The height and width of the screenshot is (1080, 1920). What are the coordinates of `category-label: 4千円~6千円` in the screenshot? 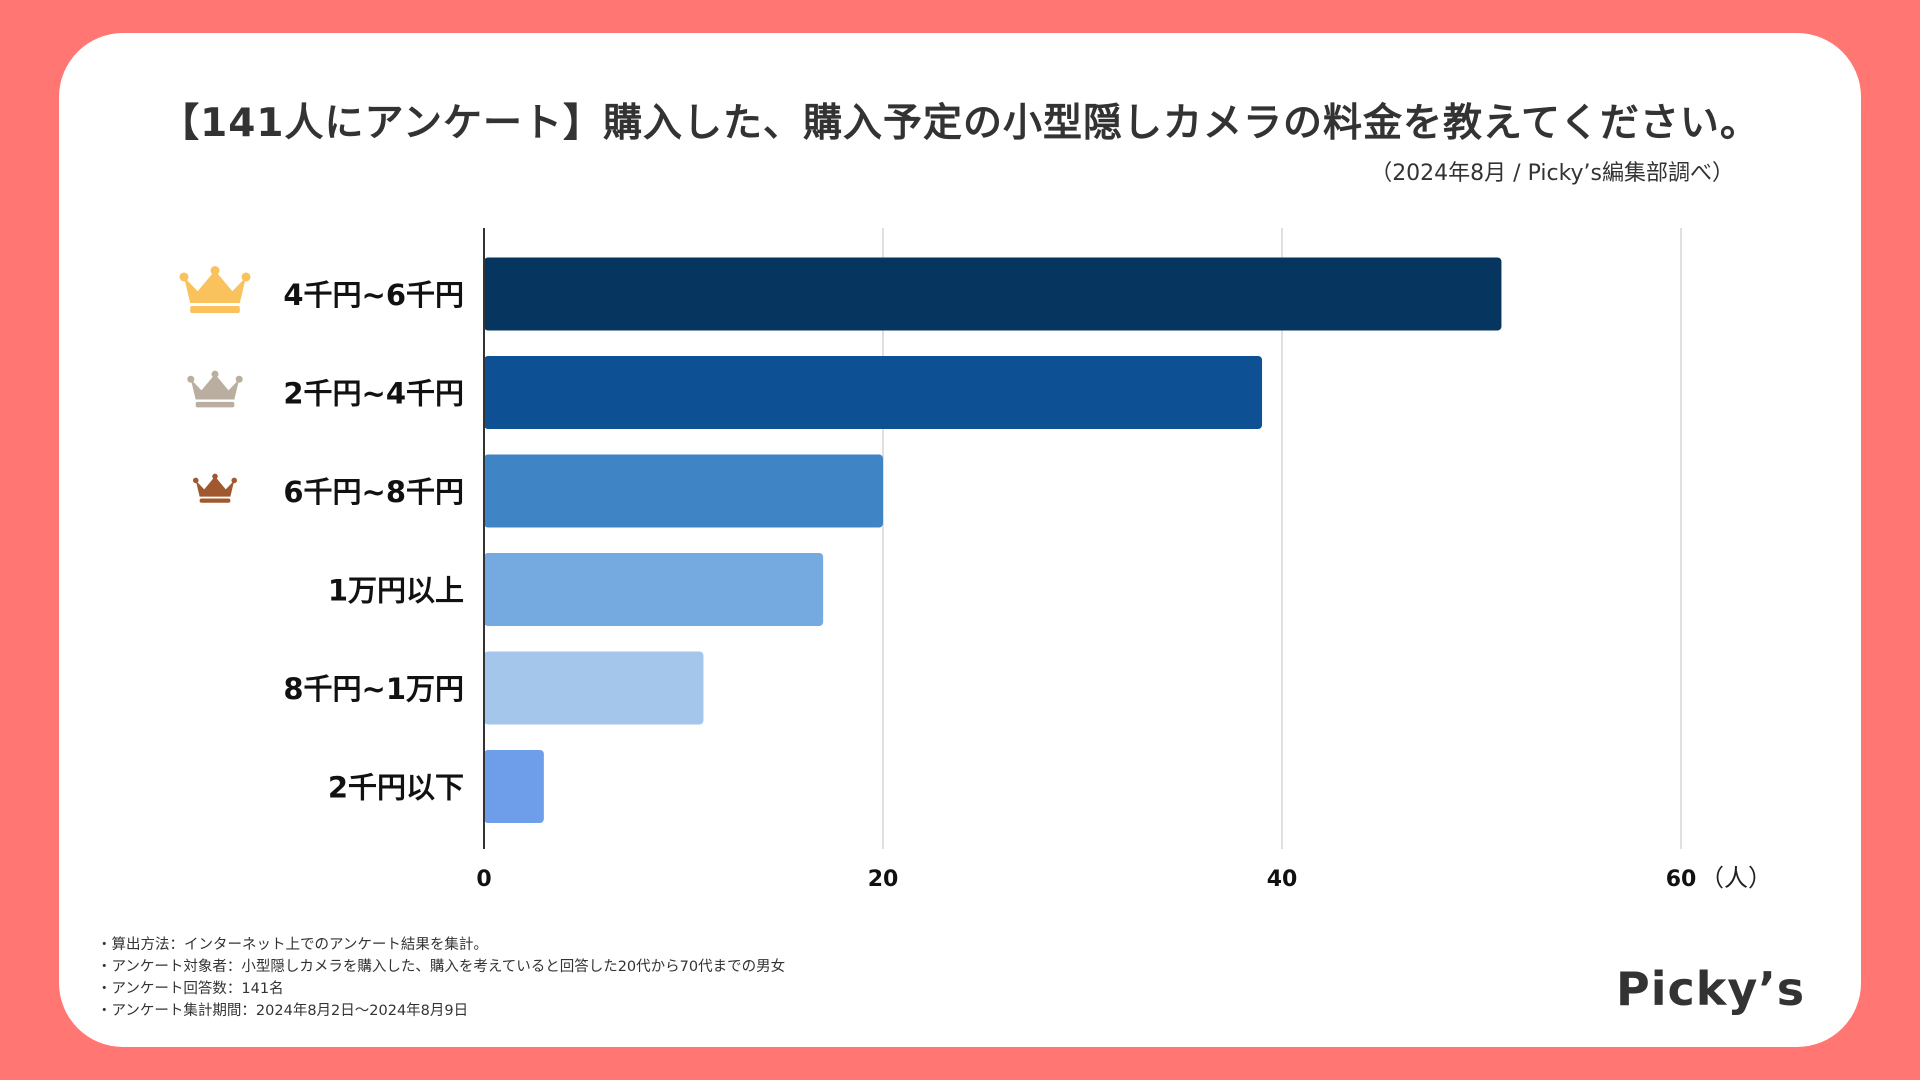 It's located at (373, 295).